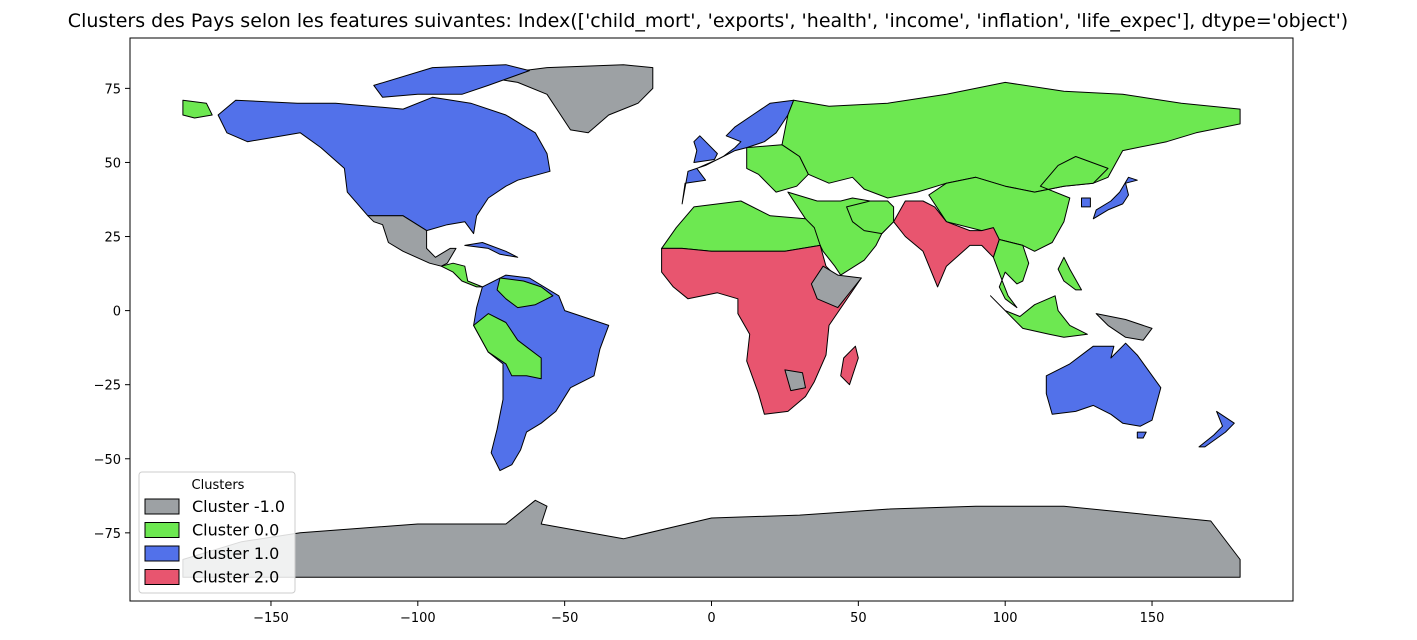  Describe the element at coordinates (418, 618) in the screenshot. I see `x-tick-label: −100` at that location.